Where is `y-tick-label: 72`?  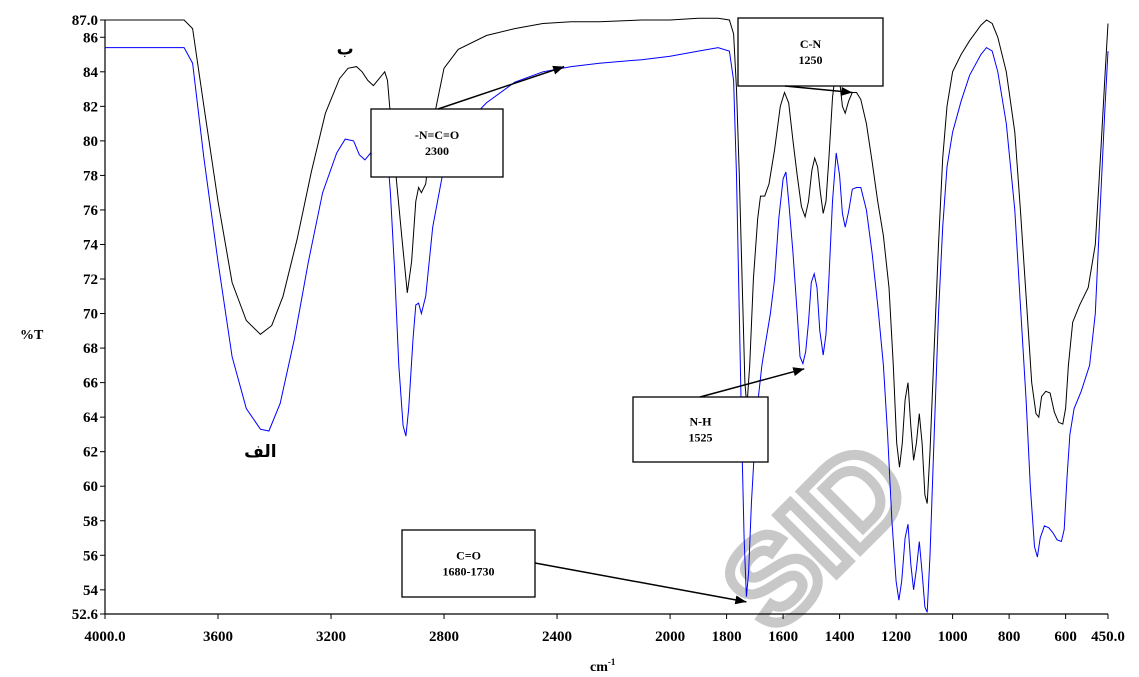
y-tick-label: 72 is located at coordinates (90, 280).